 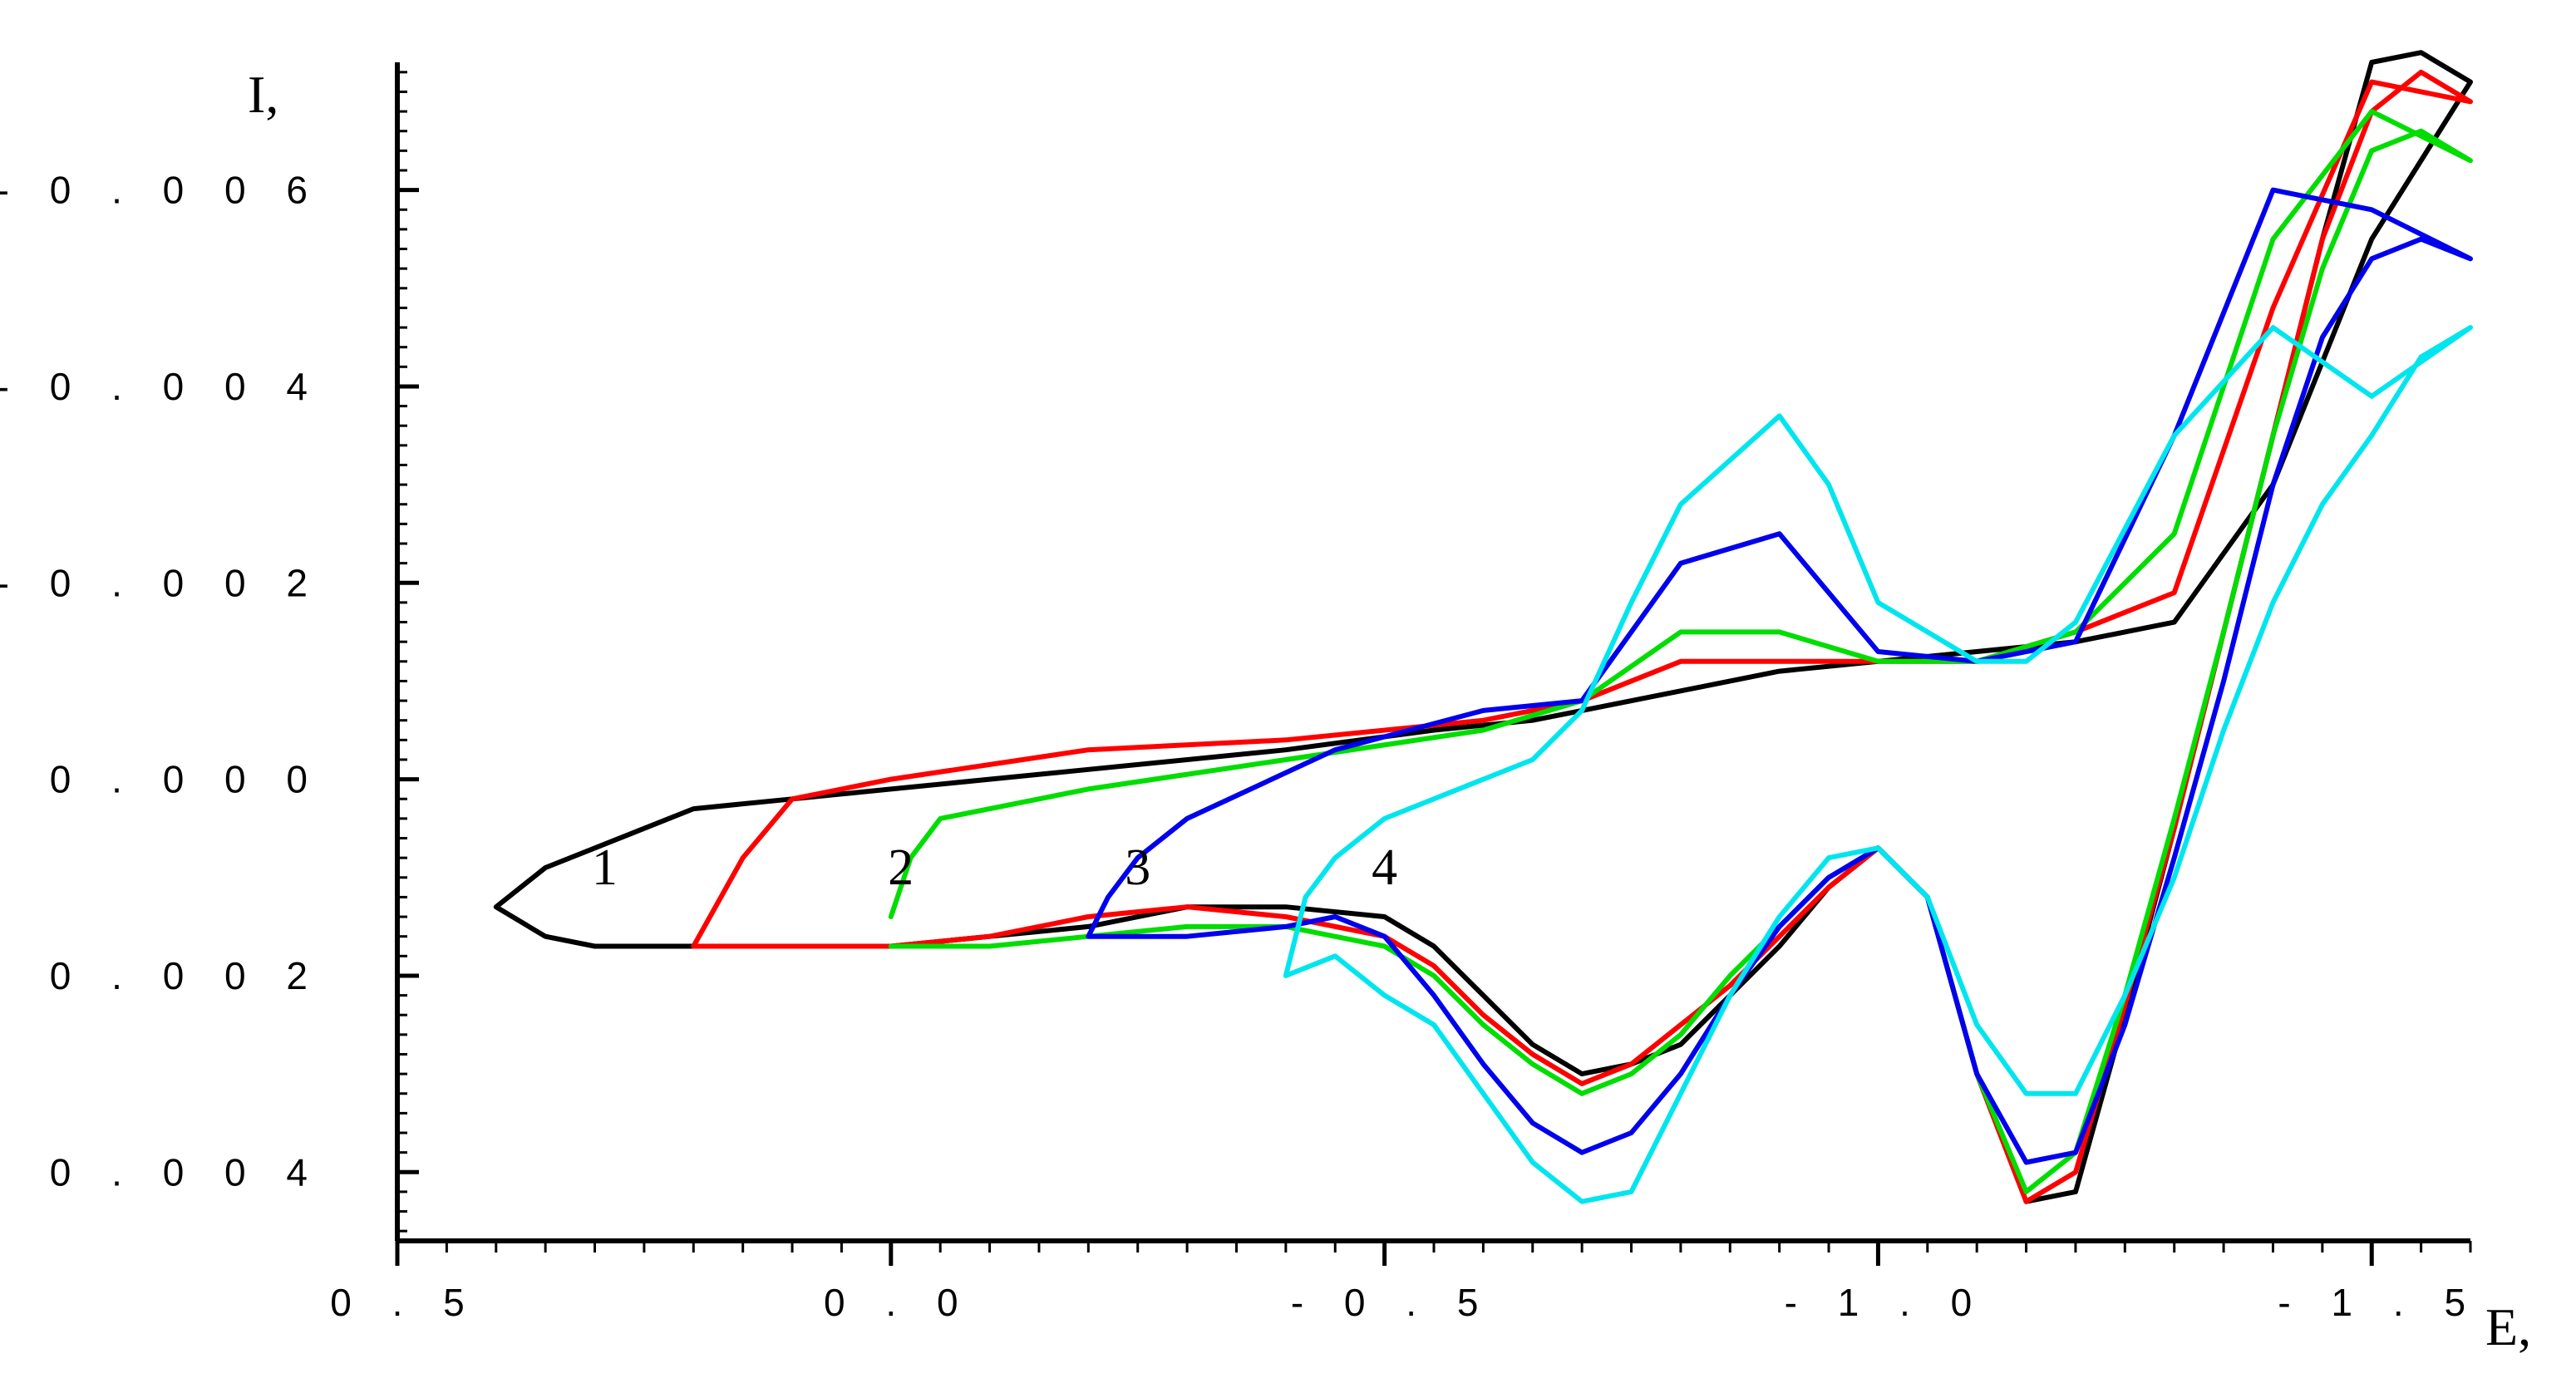 What do you see at coordinates (2508, 1326) in the screenshot?
I see `x-axis-label: E,` at bounding box center [2508, 1326].